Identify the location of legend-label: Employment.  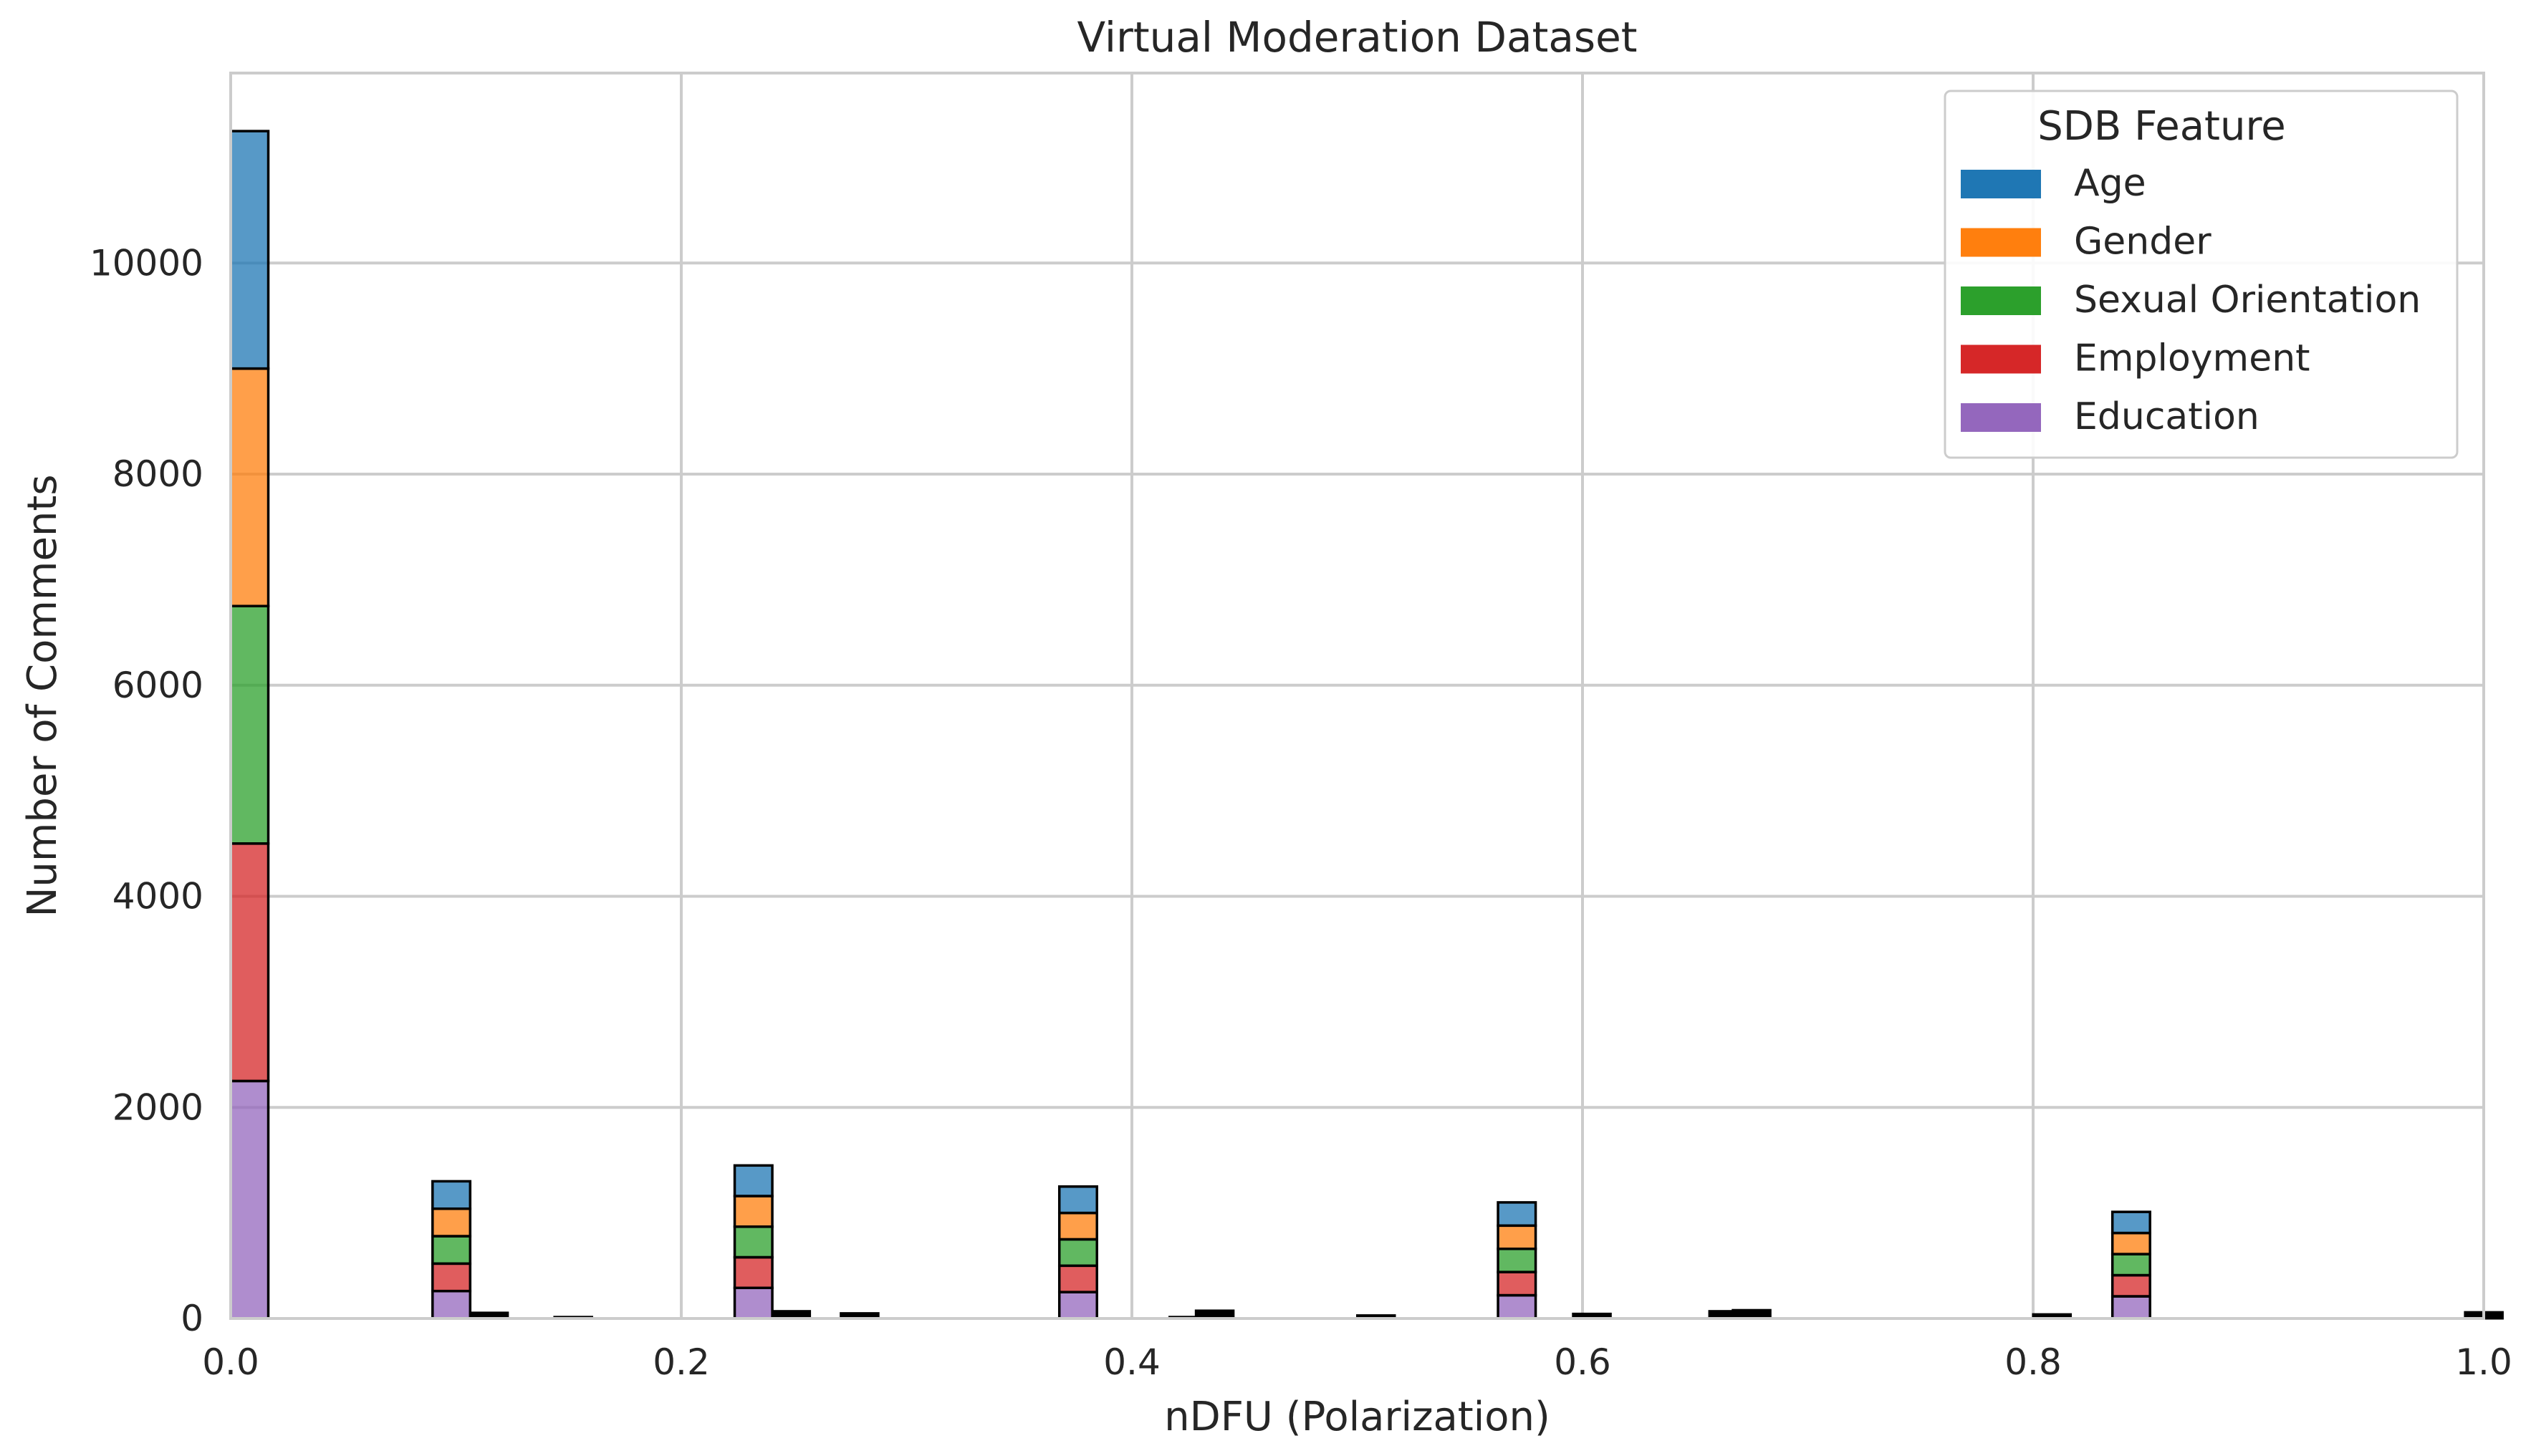
(2192, 358).